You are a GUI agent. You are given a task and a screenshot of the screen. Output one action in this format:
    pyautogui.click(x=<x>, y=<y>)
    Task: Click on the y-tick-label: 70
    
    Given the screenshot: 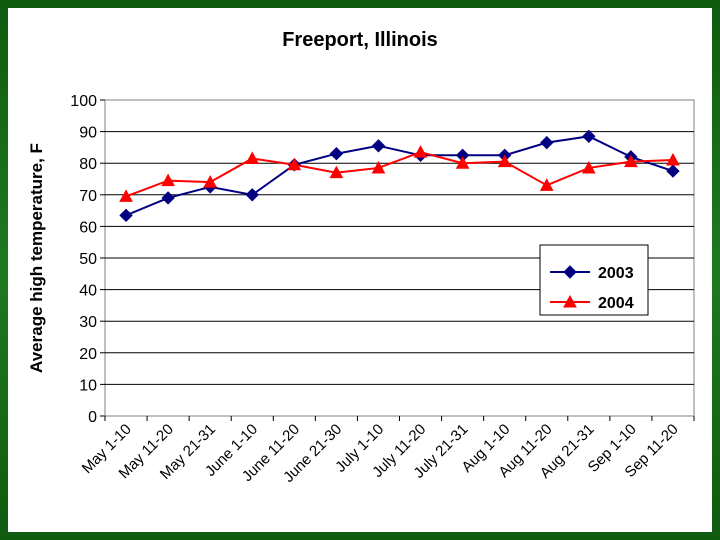 What is the action you would take?
    pyautogui.click(x=88, y=196)
    